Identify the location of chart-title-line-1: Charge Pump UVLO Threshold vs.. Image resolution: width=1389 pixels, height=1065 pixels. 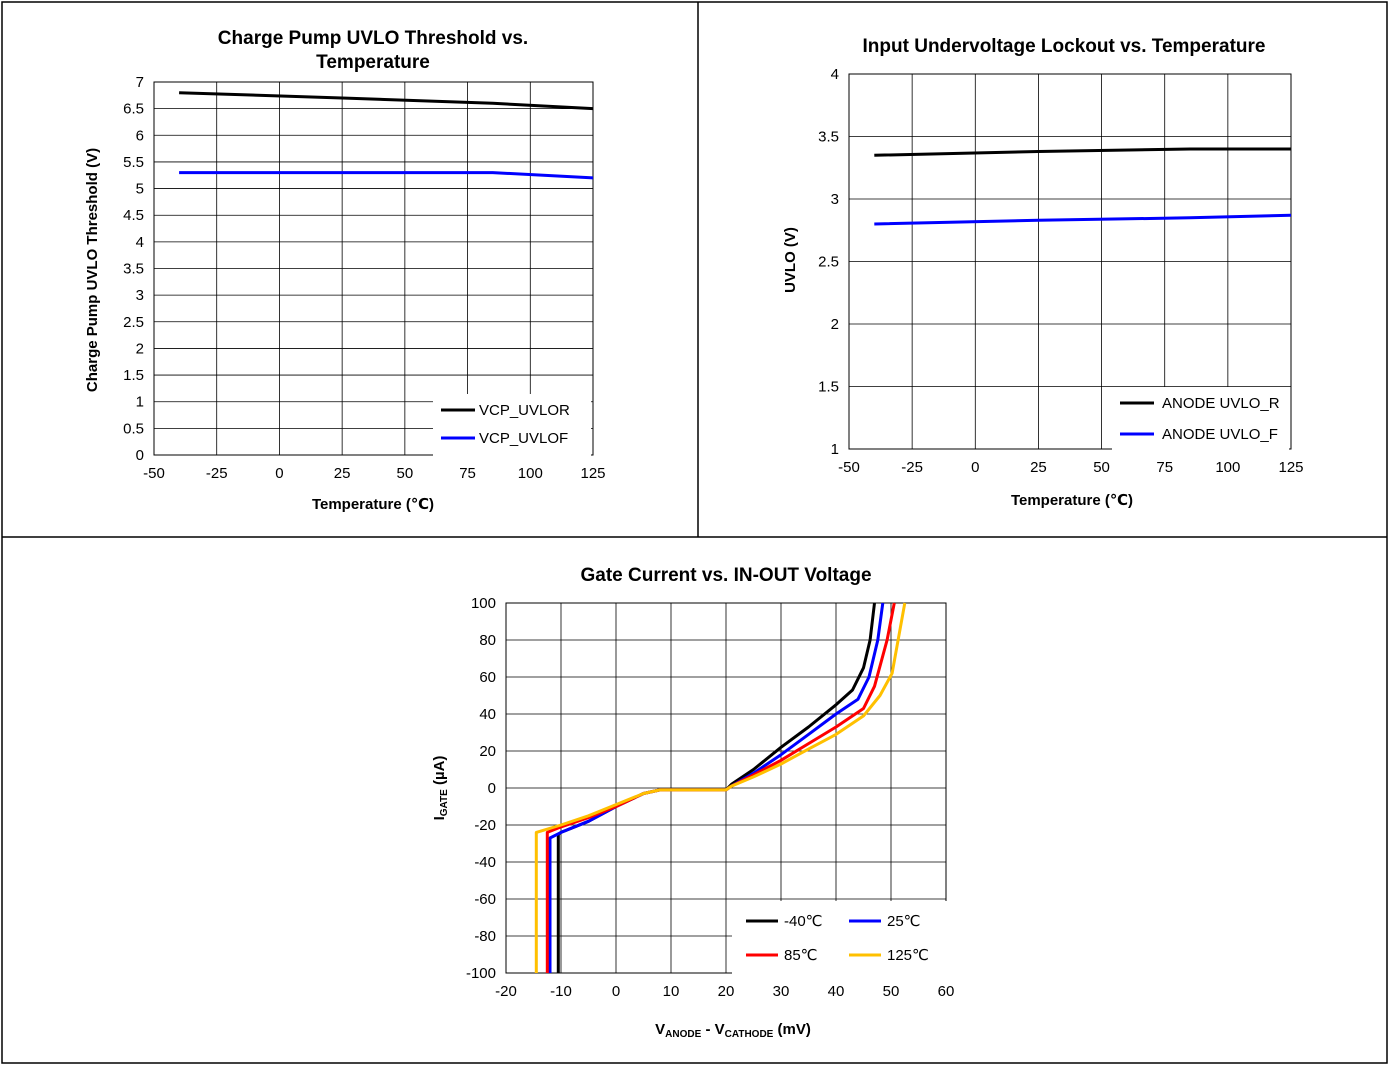
(373, 38).